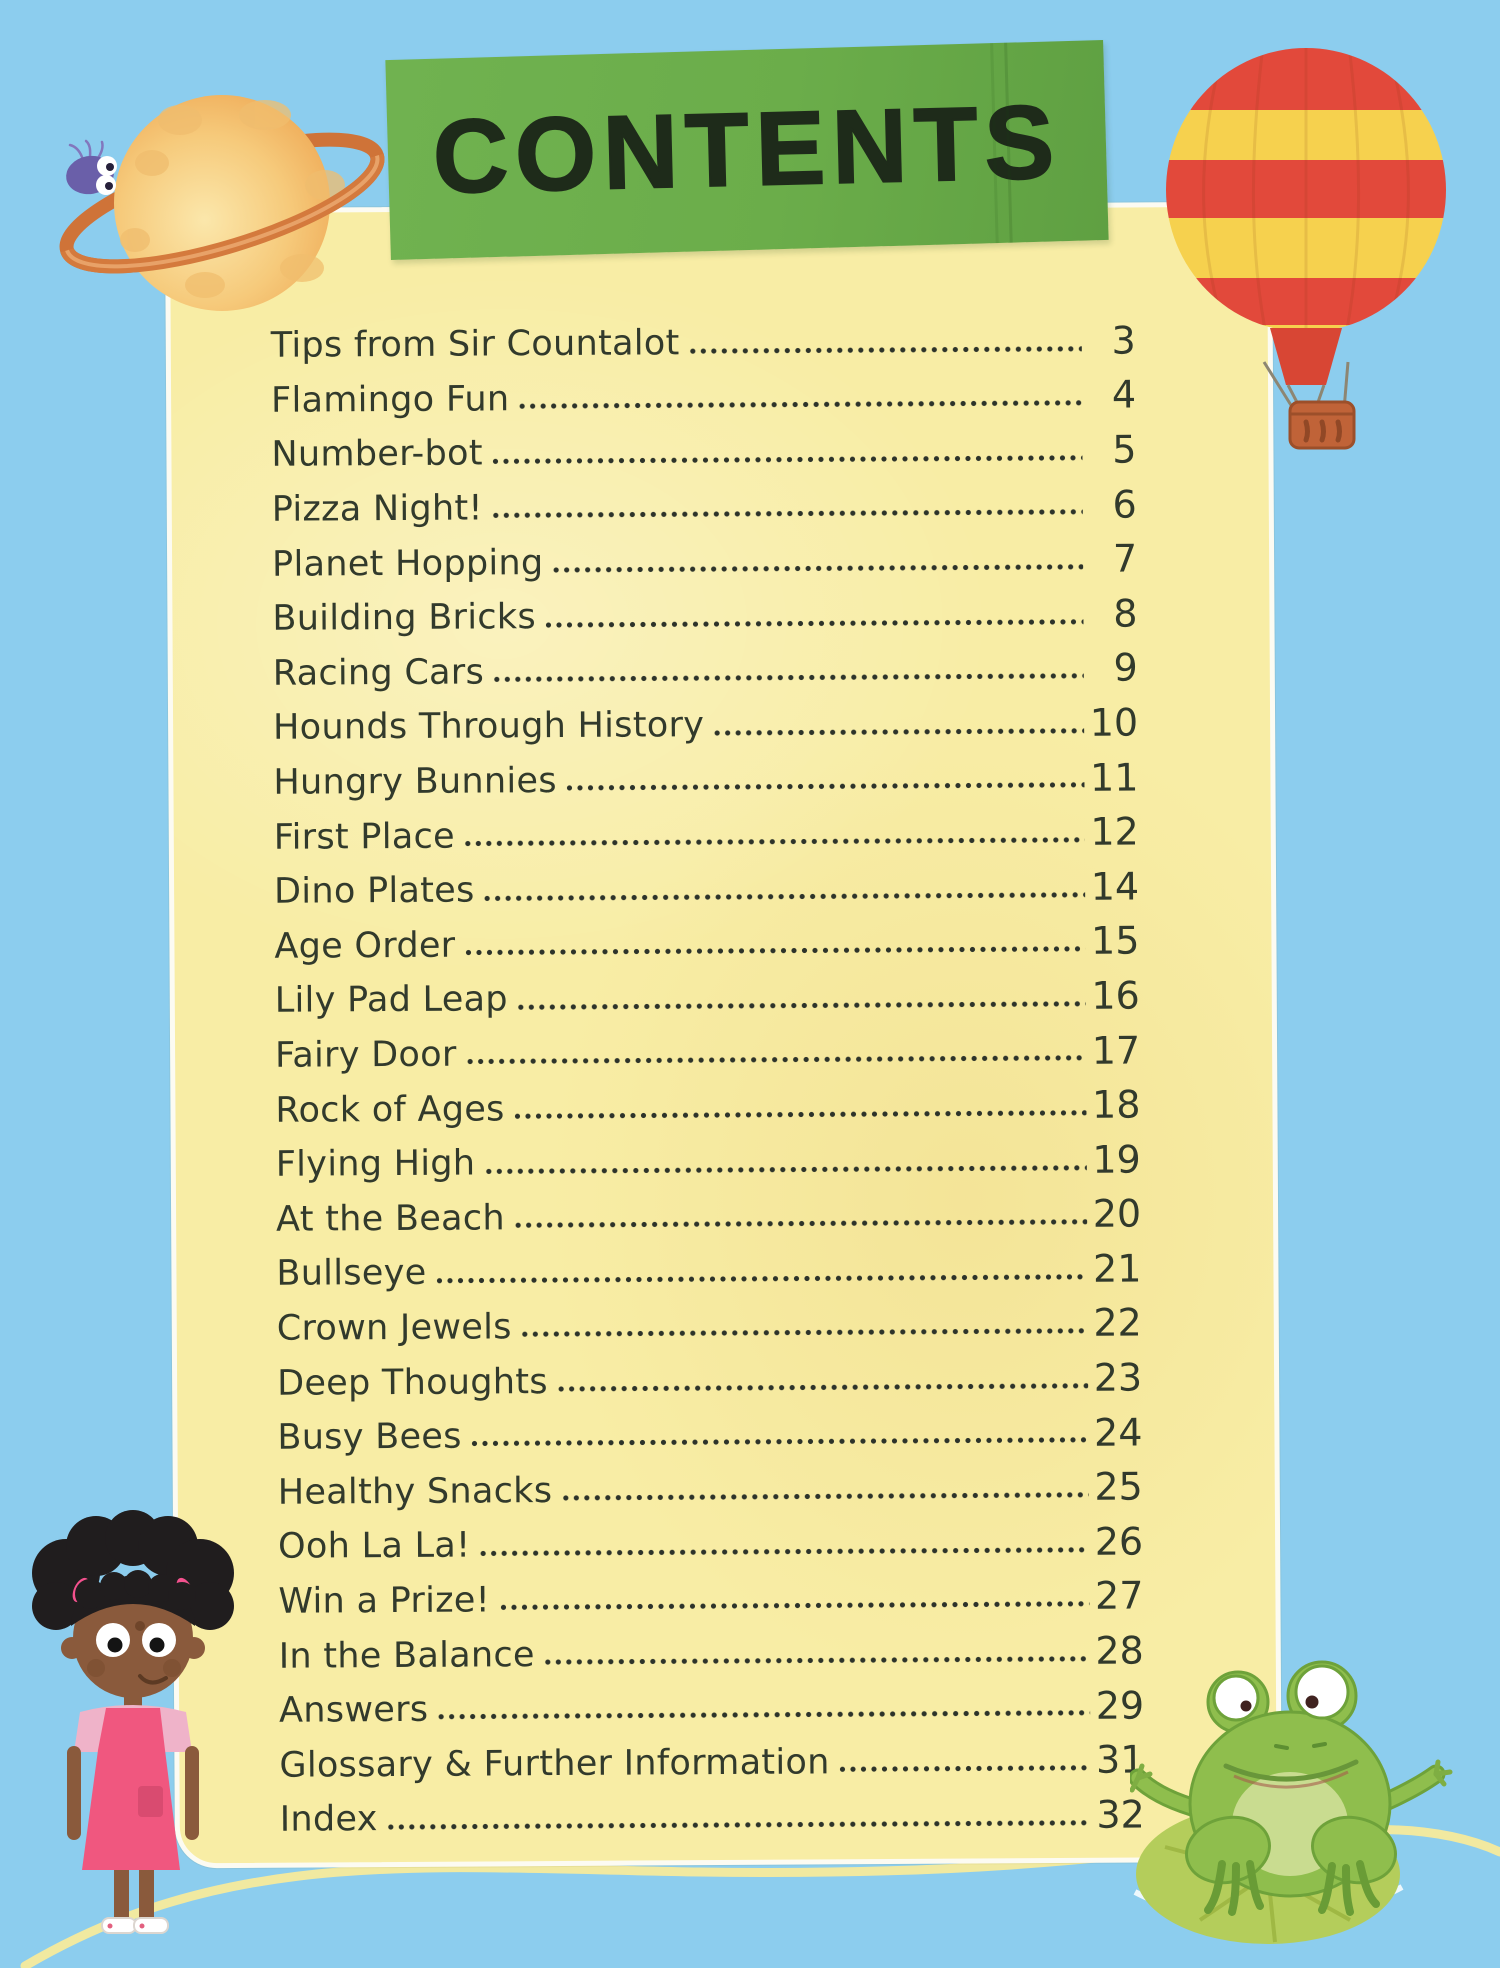  I want to click on toc-entry-label: Planet Hopping, so click(407, 563).